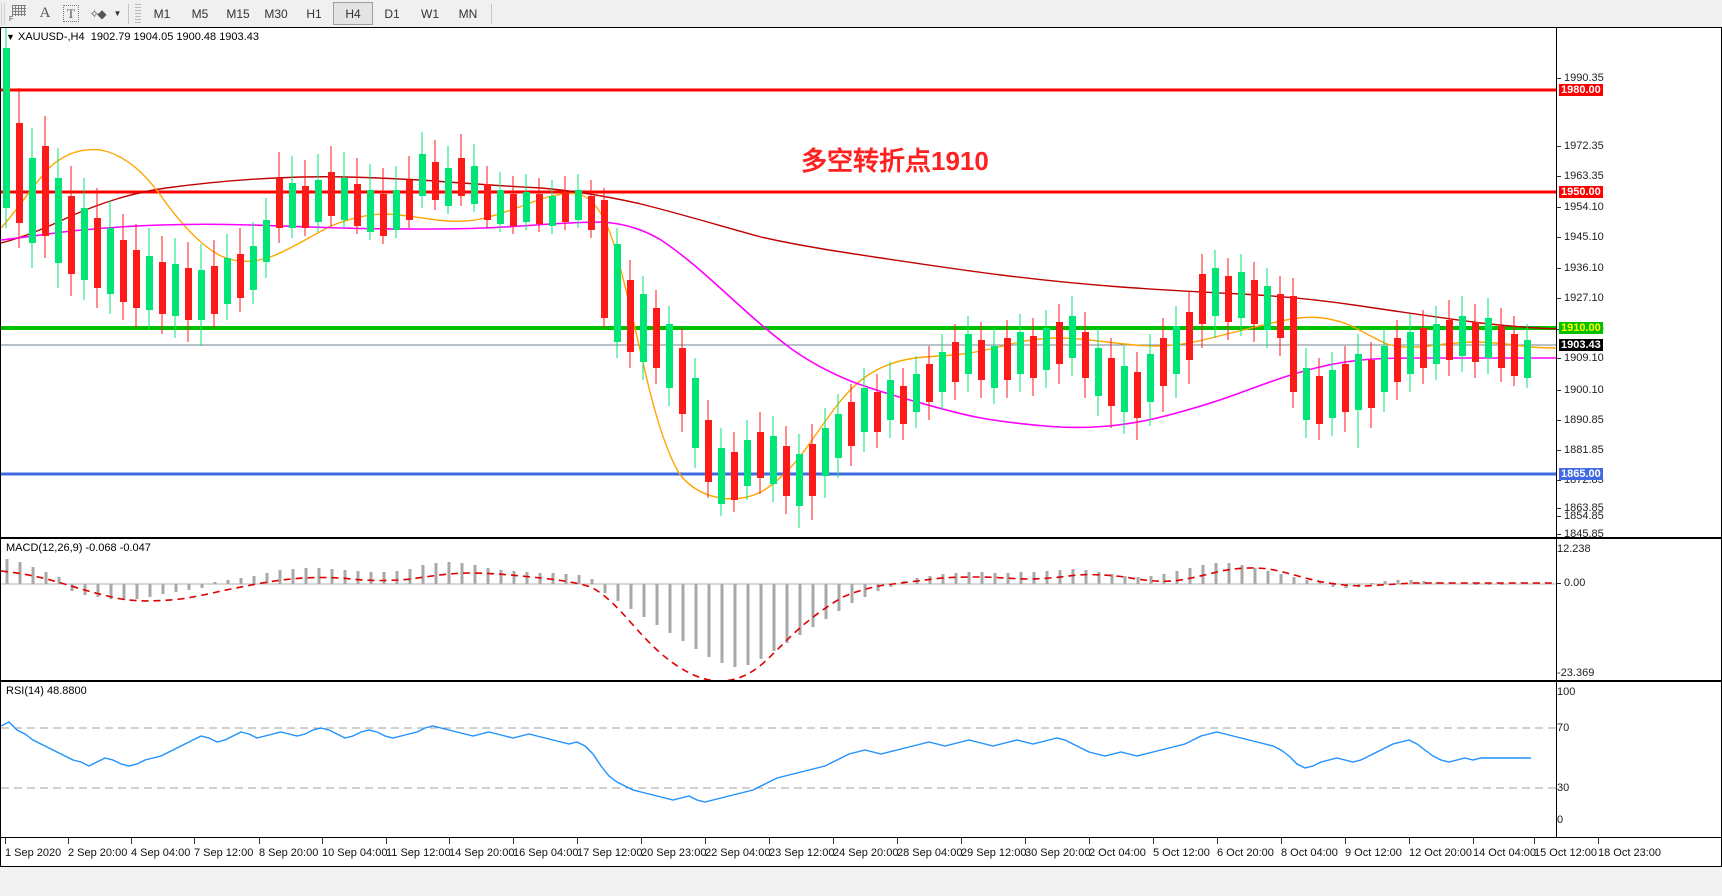 Image resolution: width=1722 pixels, height=896 pixels. I want to click on symbol-label: XAUUSD-,H4, so click(51, 37).